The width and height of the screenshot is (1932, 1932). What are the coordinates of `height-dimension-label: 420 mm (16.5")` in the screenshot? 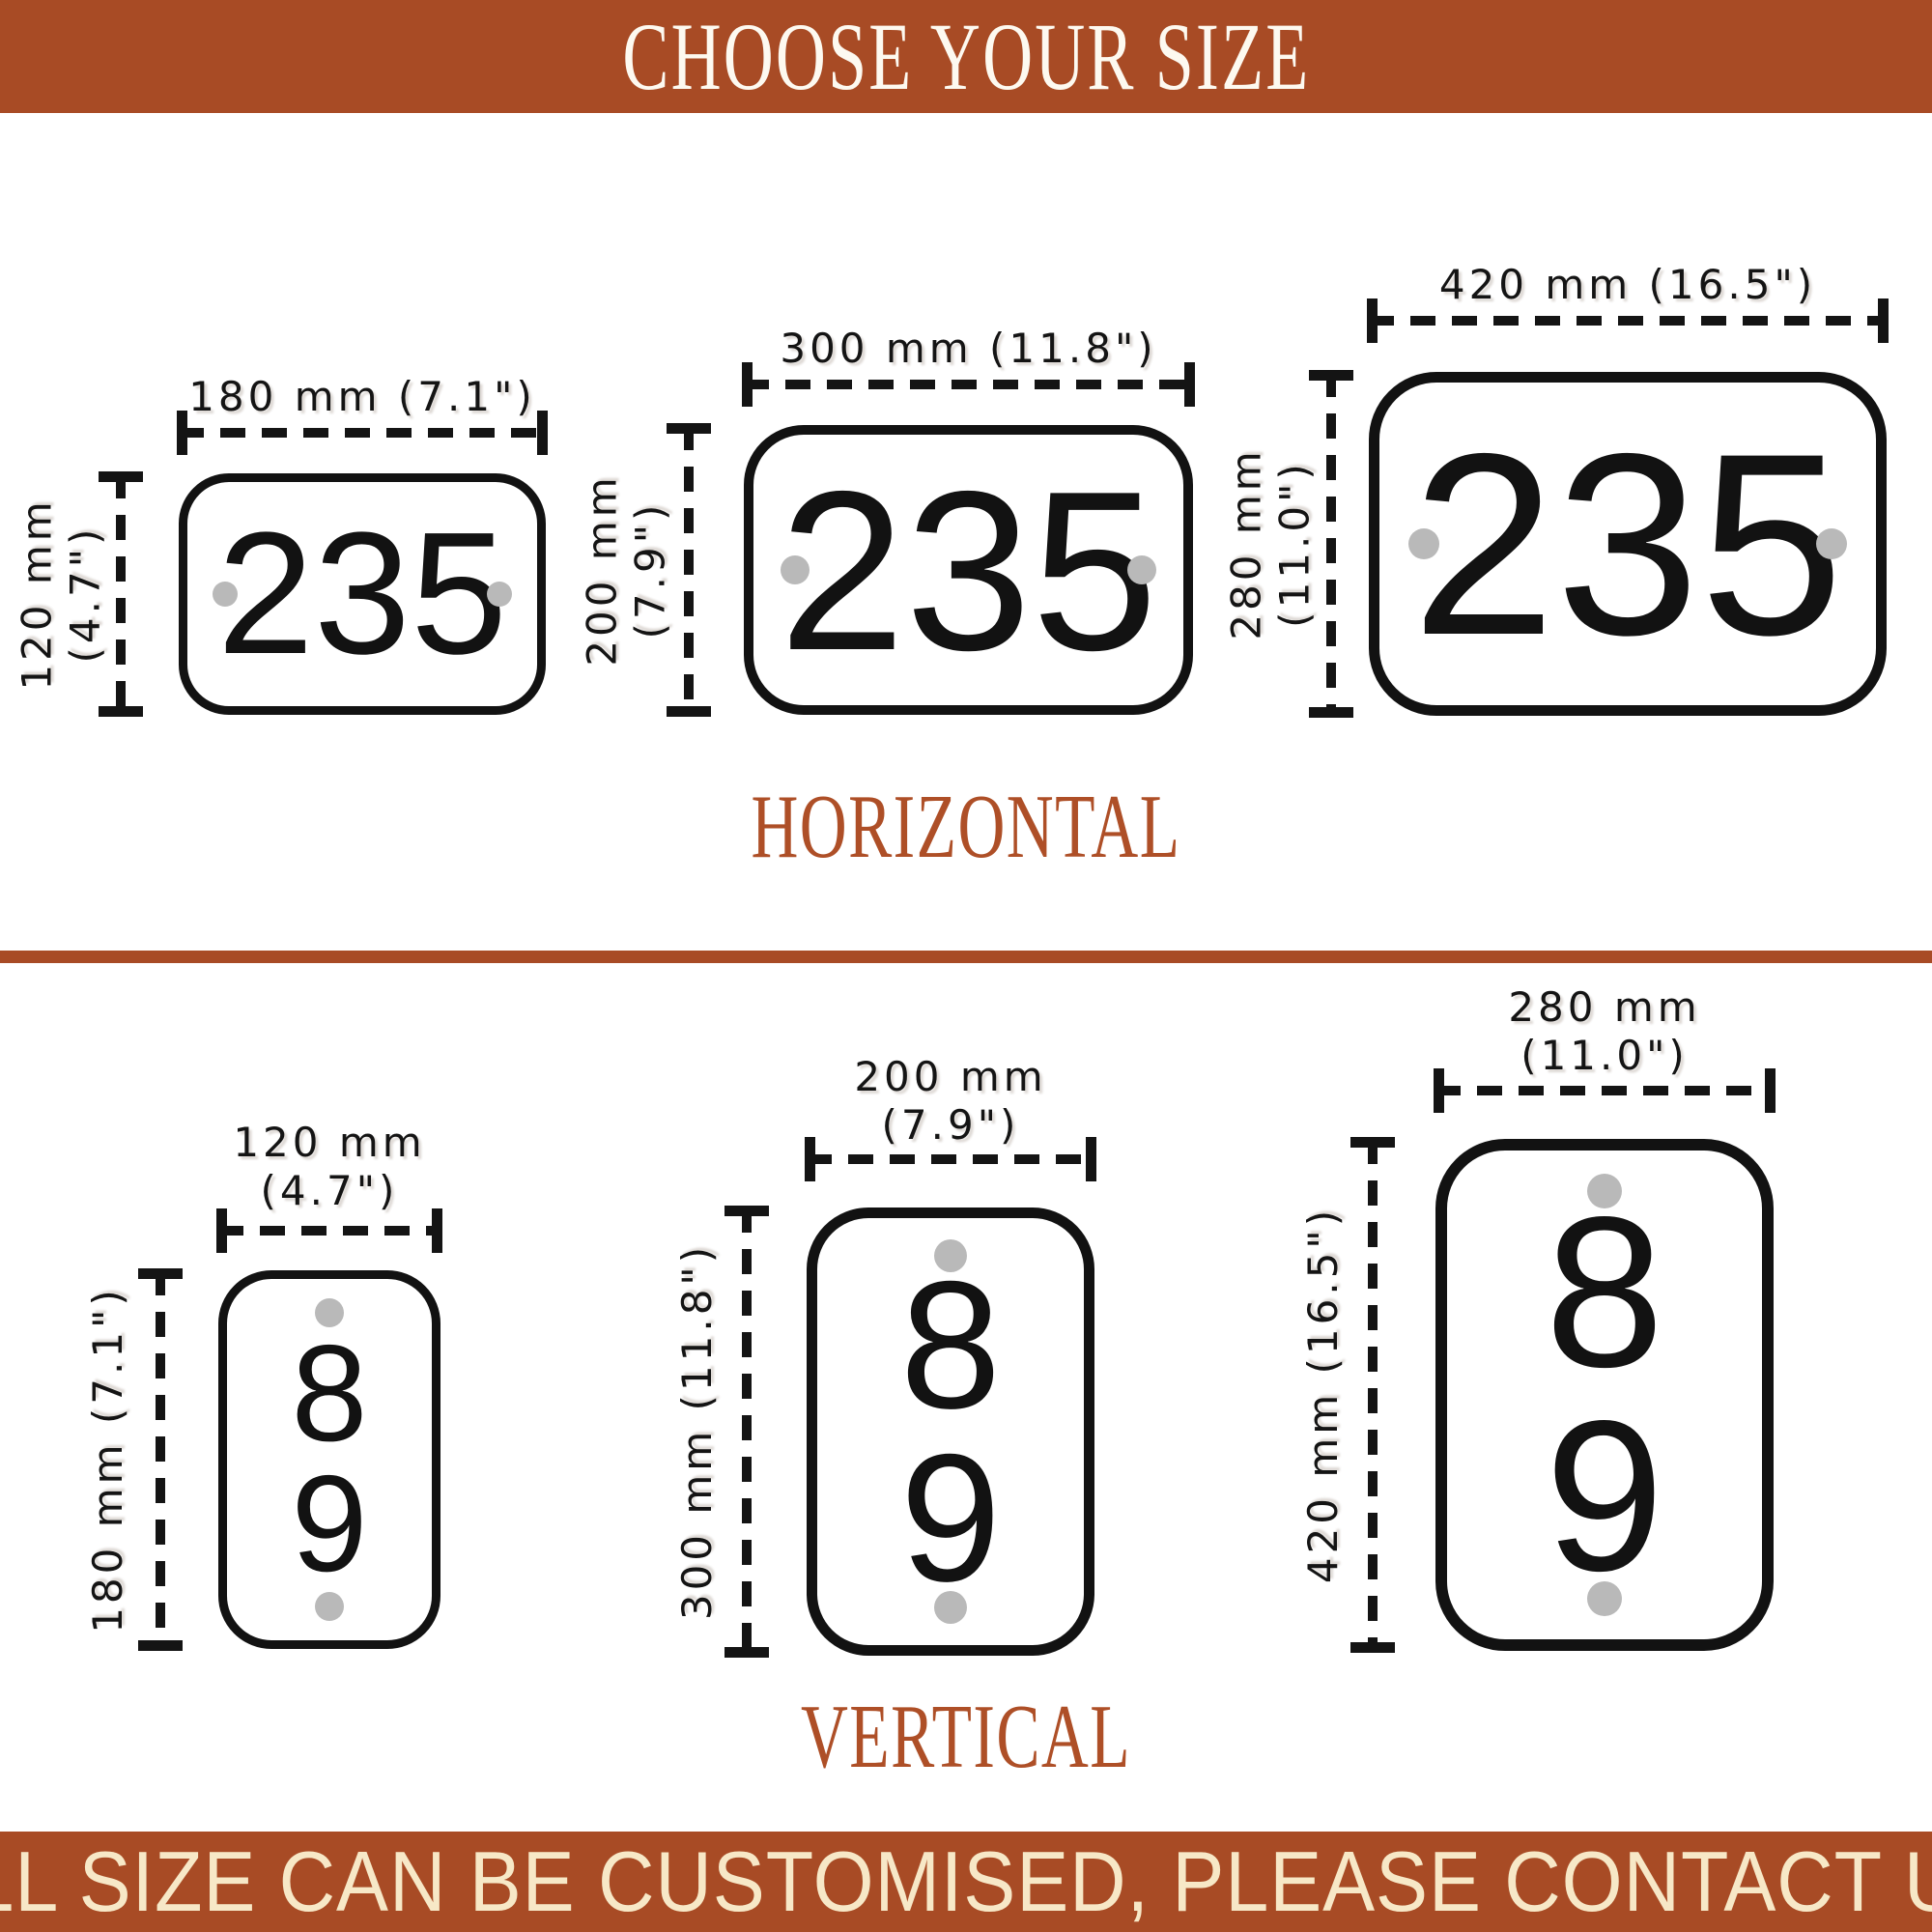 It's located at (1323, 1395).